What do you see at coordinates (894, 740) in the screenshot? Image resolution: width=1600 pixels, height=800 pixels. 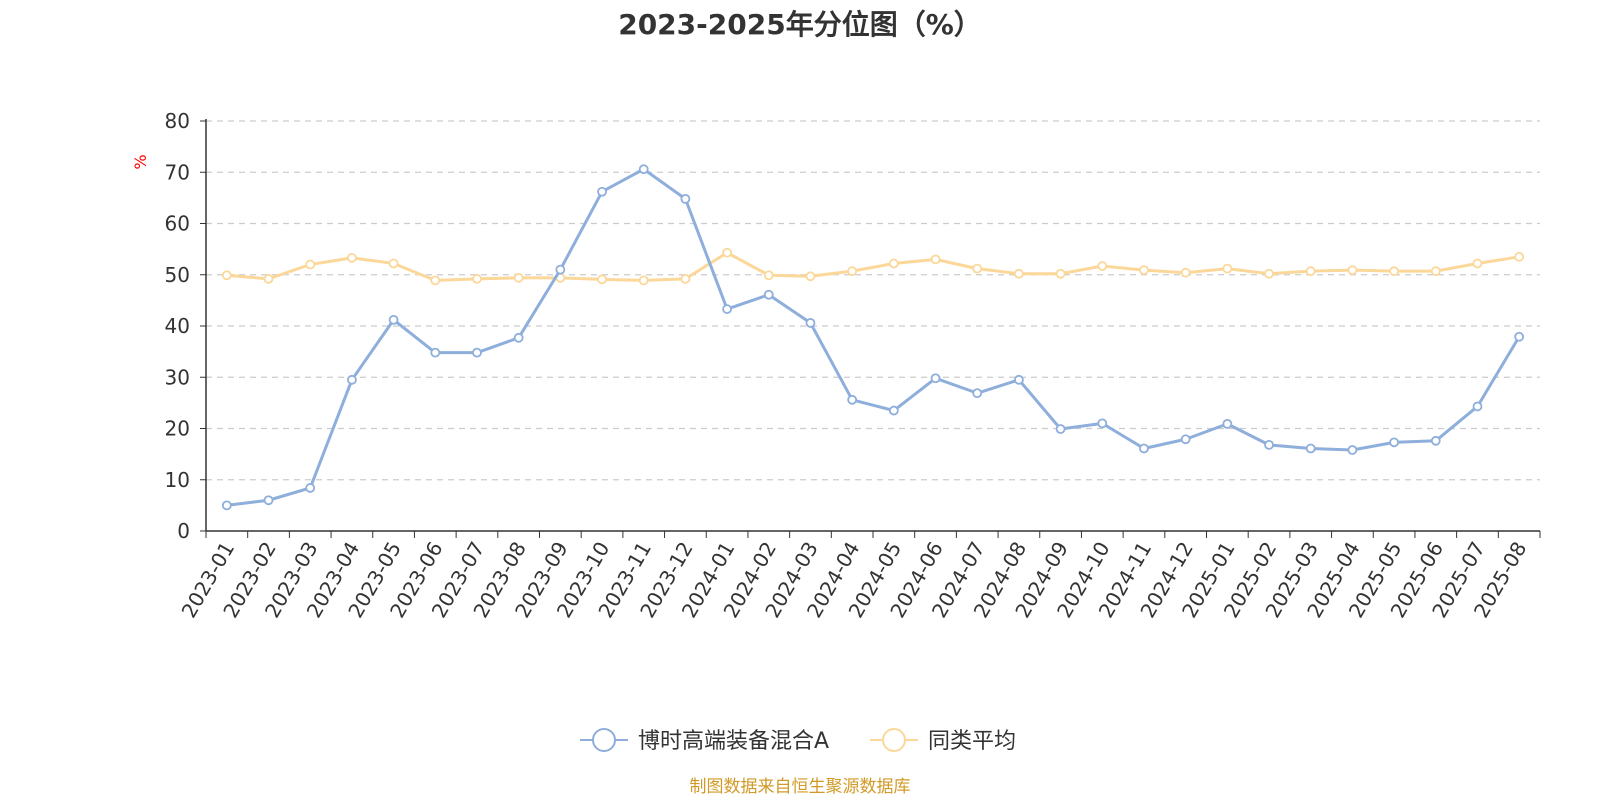 I see `legend-average-marker` at bounding box center [894, 740].